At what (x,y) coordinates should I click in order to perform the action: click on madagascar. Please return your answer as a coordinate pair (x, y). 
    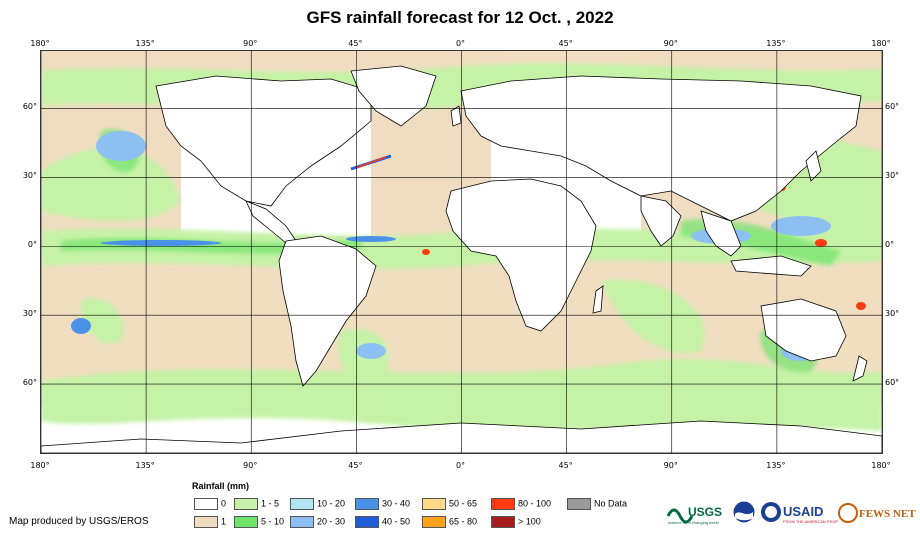
    Looking at the image, I should click on (598, 299).